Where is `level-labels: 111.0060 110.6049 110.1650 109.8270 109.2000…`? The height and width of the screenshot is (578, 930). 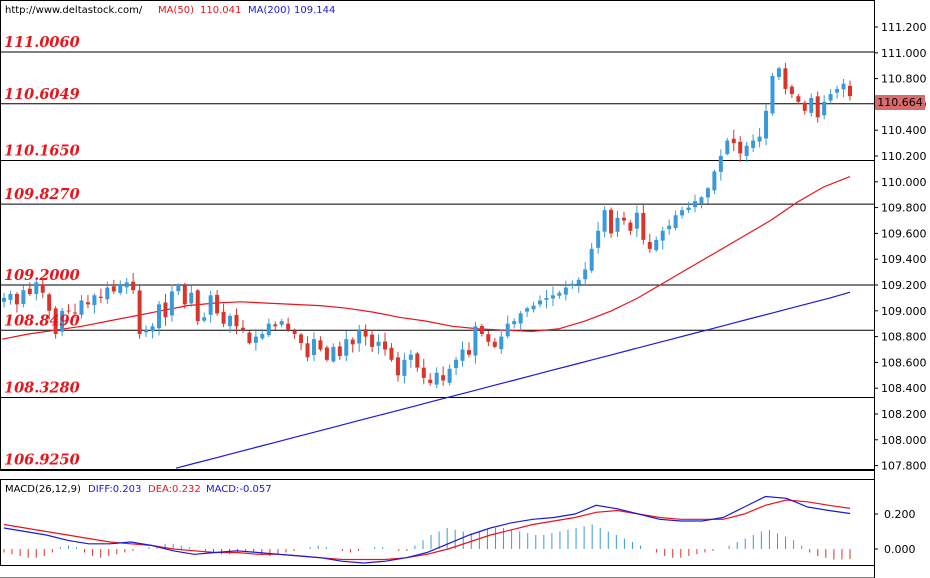 level-labels: 111.0060 110.6049 110.1650 109.8270 109.2000… is located at coordinates (42, 251).